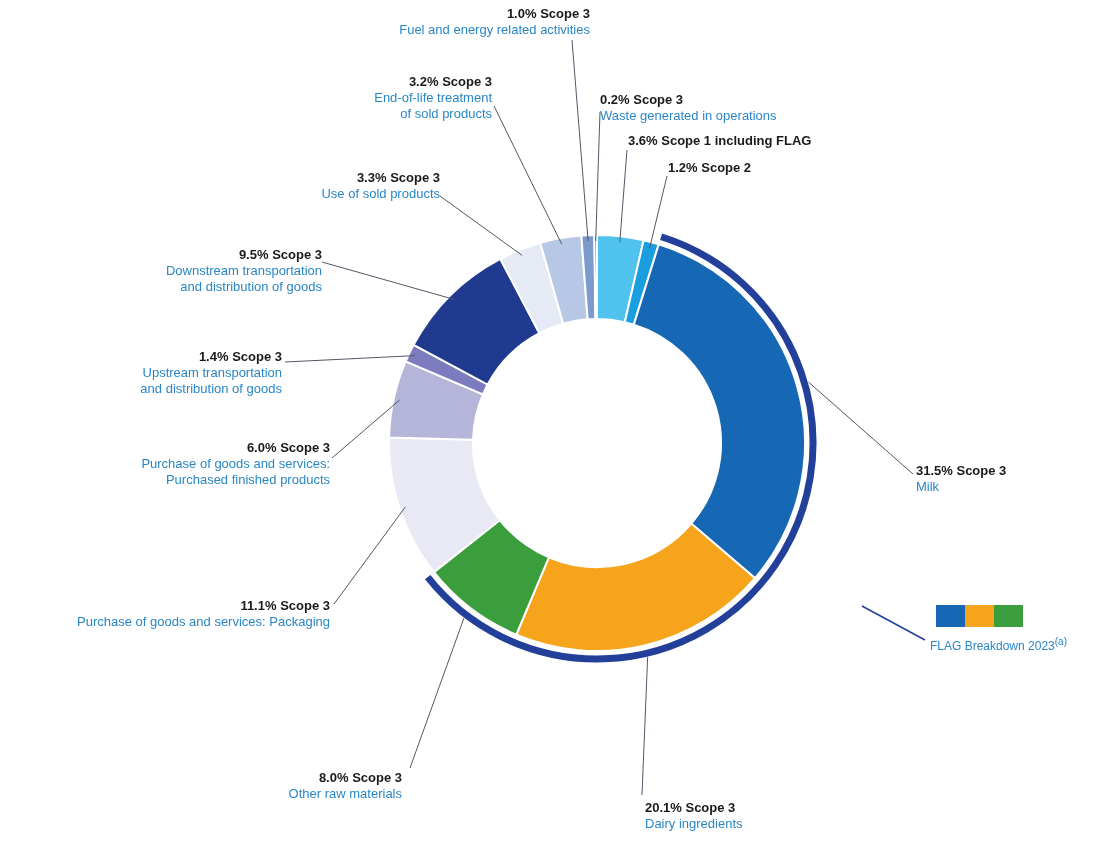  I want to click on slice-label: Fuel and energy related activities, so click(494, 30).